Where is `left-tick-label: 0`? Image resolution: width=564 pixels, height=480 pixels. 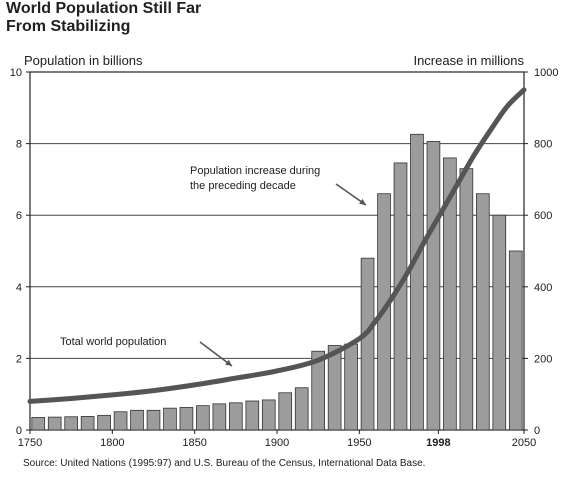
left-tick-label: 0 is located at coordinates (19, 431).